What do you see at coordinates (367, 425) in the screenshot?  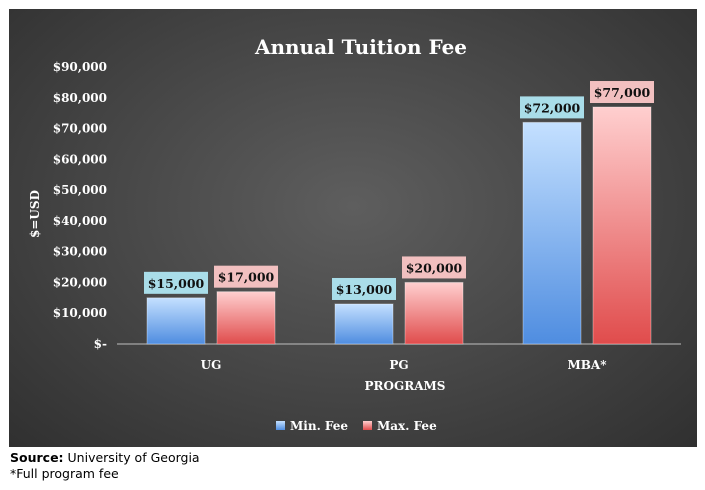 I see `legend-max-fee-swatch` at bounding box center [367, 425].